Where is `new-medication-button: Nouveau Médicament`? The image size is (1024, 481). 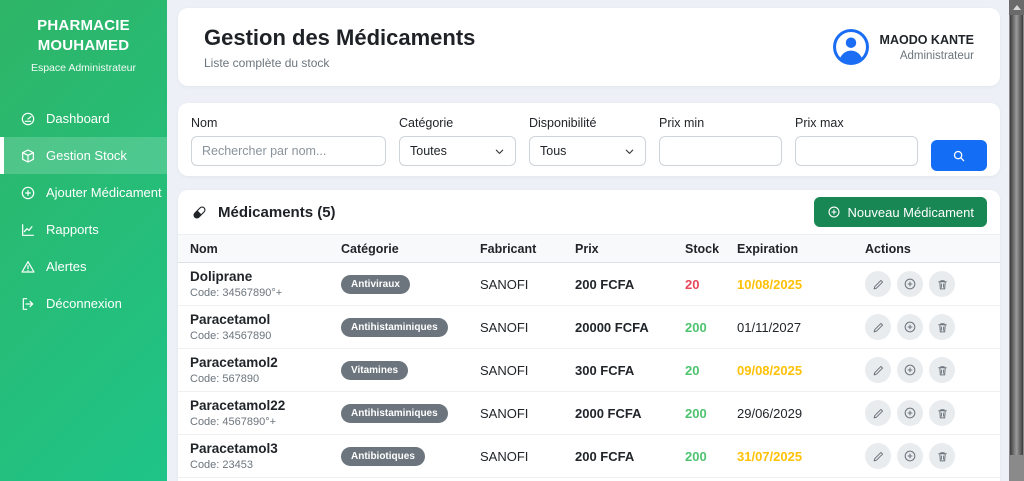 new-medication-button: Nouveau Médicament is located at coordinates (900, 212).